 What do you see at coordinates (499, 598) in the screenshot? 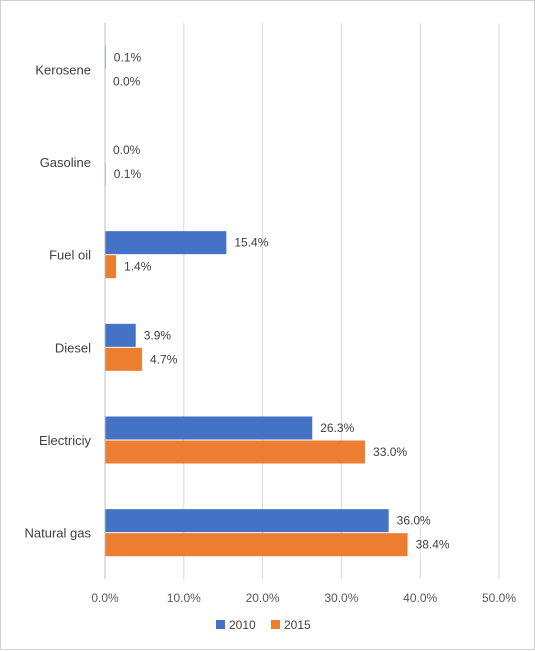
I see `x-tick-label: 50.0%` at bounding box center [499, 598].